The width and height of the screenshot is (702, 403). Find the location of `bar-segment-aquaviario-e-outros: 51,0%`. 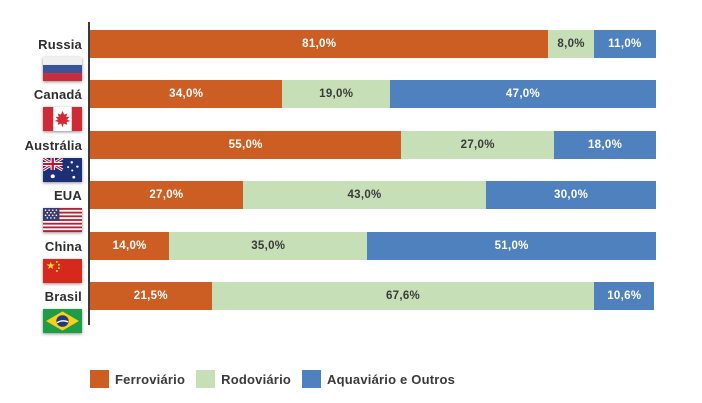

bar-segment-aquaviario-e-outros: 51,0% is located at coordinates (511, 246).